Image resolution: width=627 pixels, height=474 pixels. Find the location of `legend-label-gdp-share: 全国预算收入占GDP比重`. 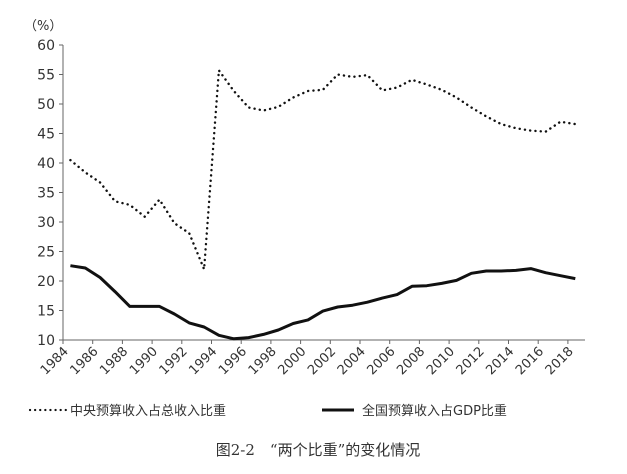

legend-label-gdp-share: 全国预算收入占GDP比重 is located at coordinates (434, 411).